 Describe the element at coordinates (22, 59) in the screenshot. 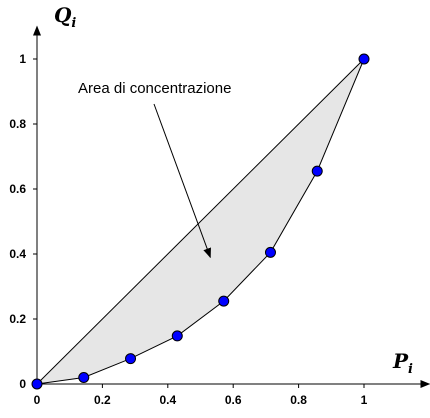

I see `y-tick-label: 1` at that location.